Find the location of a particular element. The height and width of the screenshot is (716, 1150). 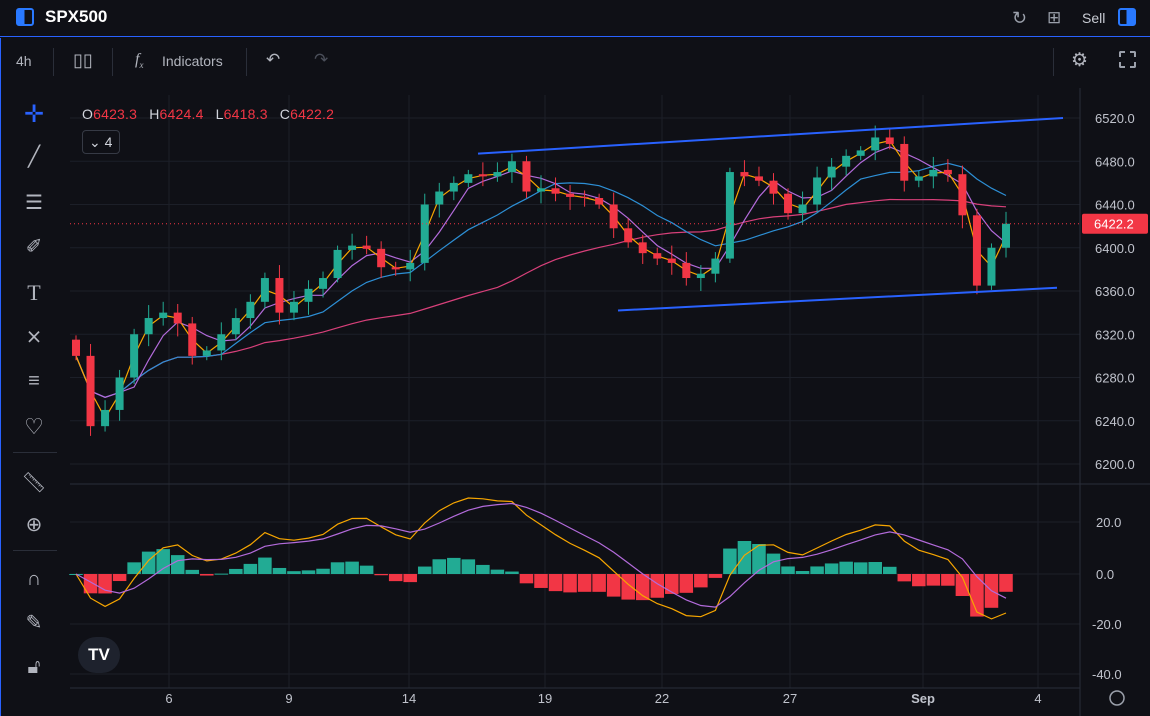

tradingview-logo: TV is located at coordinates (99, 655).